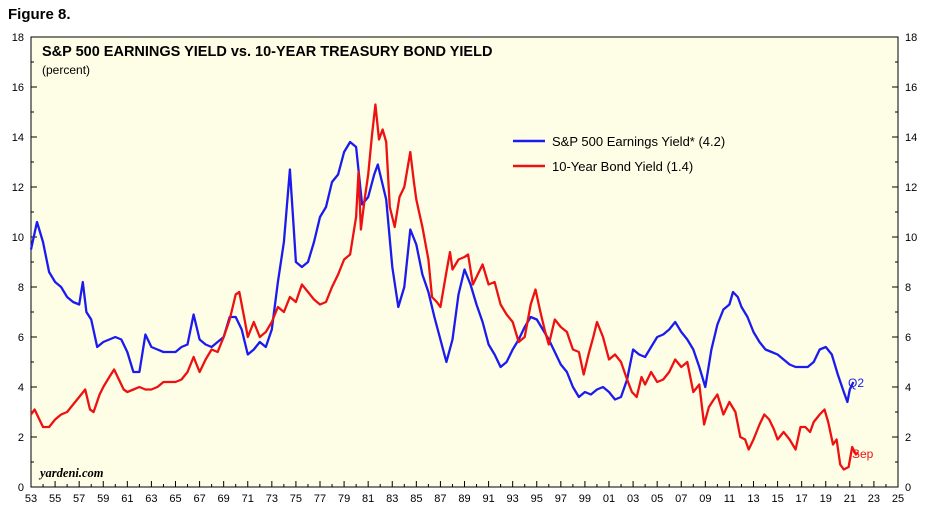  Describe the element at coordinates (344, 499) in the screenshot. I see `x-tick-label: 79` at that location.